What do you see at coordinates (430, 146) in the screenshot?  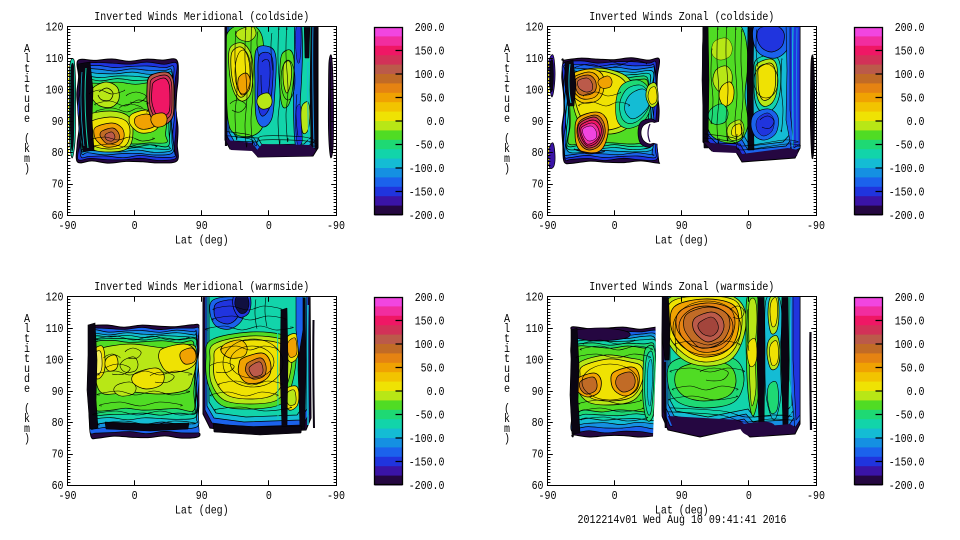 I see `svg-text: -50.0` at bounding box center [430, 146].